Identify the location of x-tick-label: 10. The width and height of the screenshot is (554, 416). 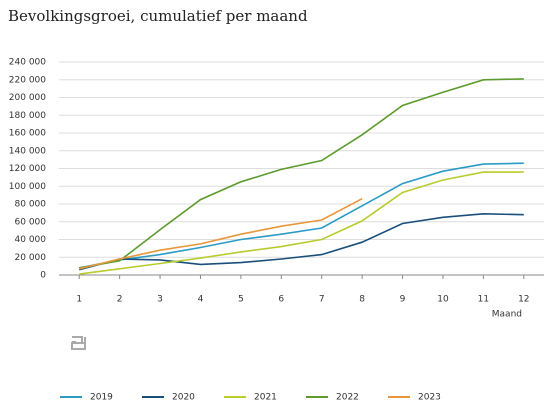
(443, 300).